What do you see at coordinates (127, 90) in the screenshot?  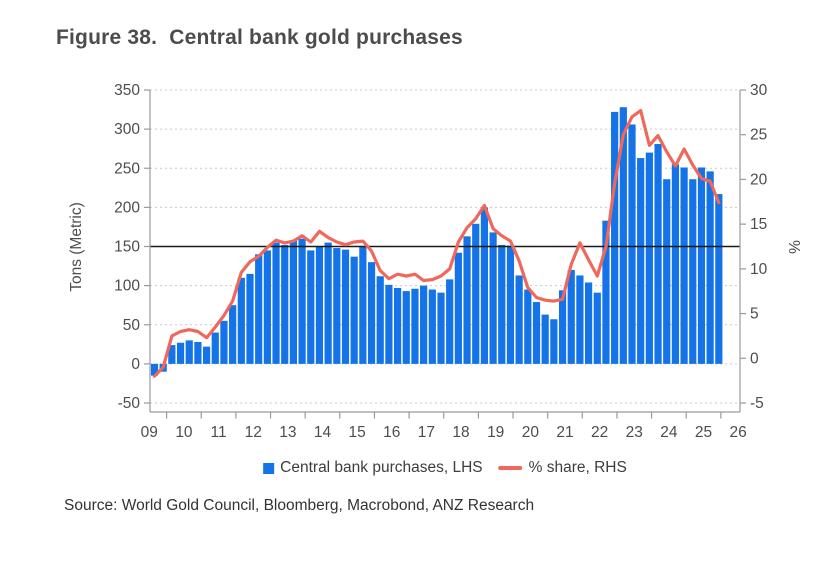 I see `left-axis-tick-label: 350` at bounding box center [127, 90].